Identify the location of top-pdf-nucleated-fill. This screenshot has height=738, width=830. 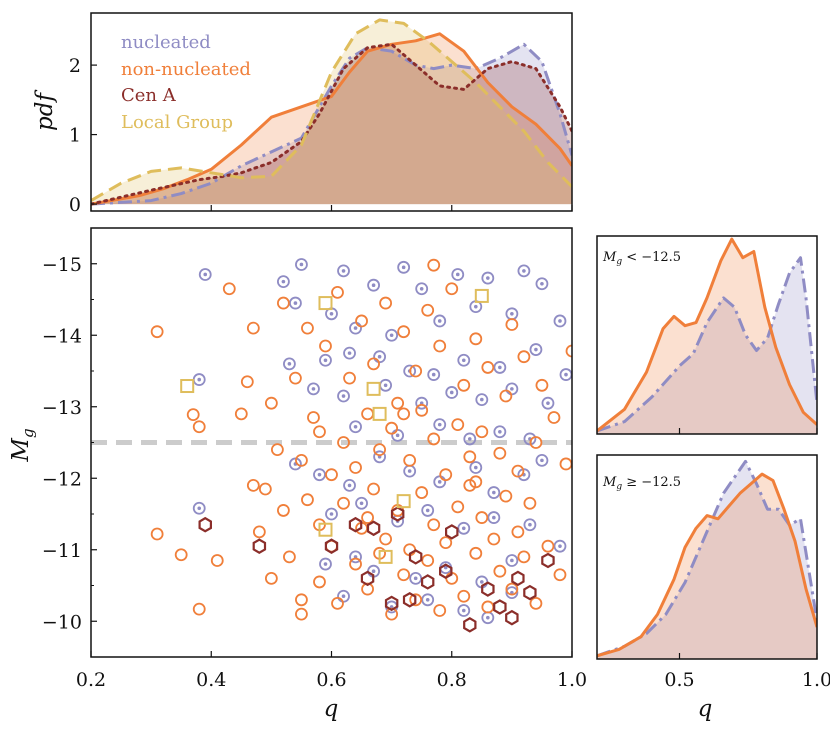
(331, 124).